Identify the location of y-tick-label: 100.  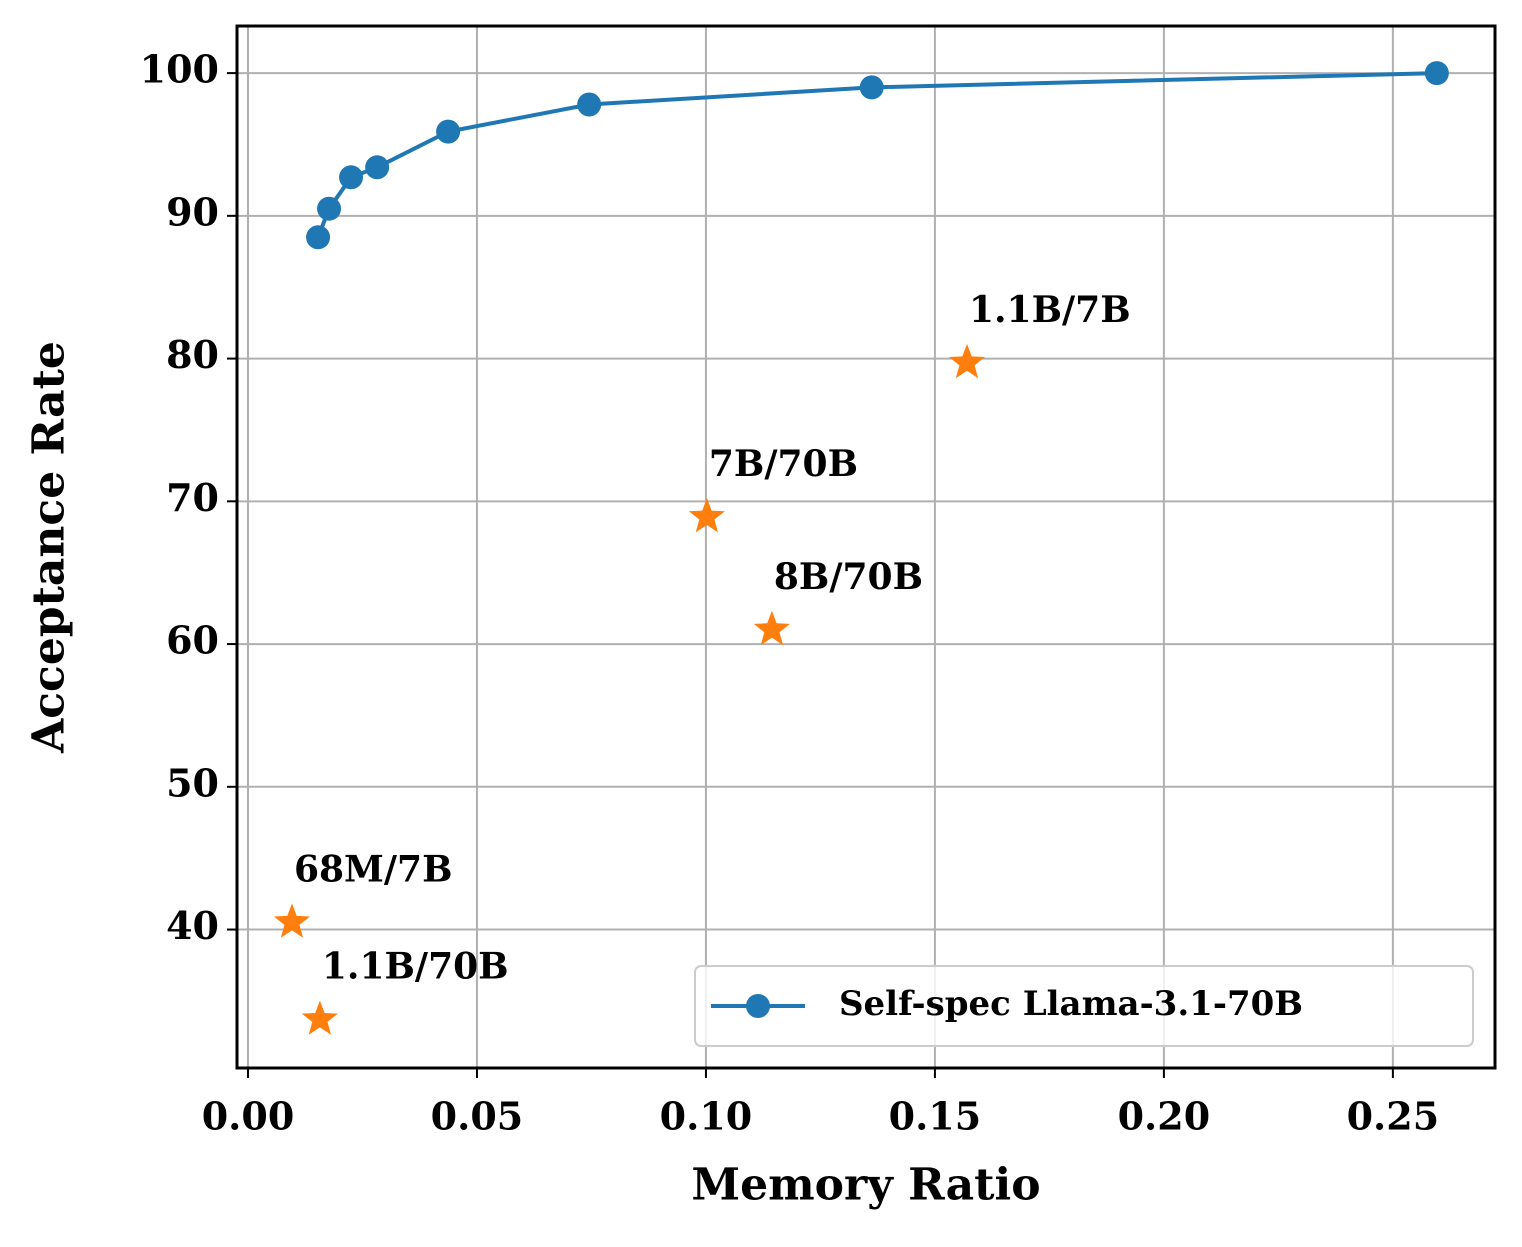
(179, 69).